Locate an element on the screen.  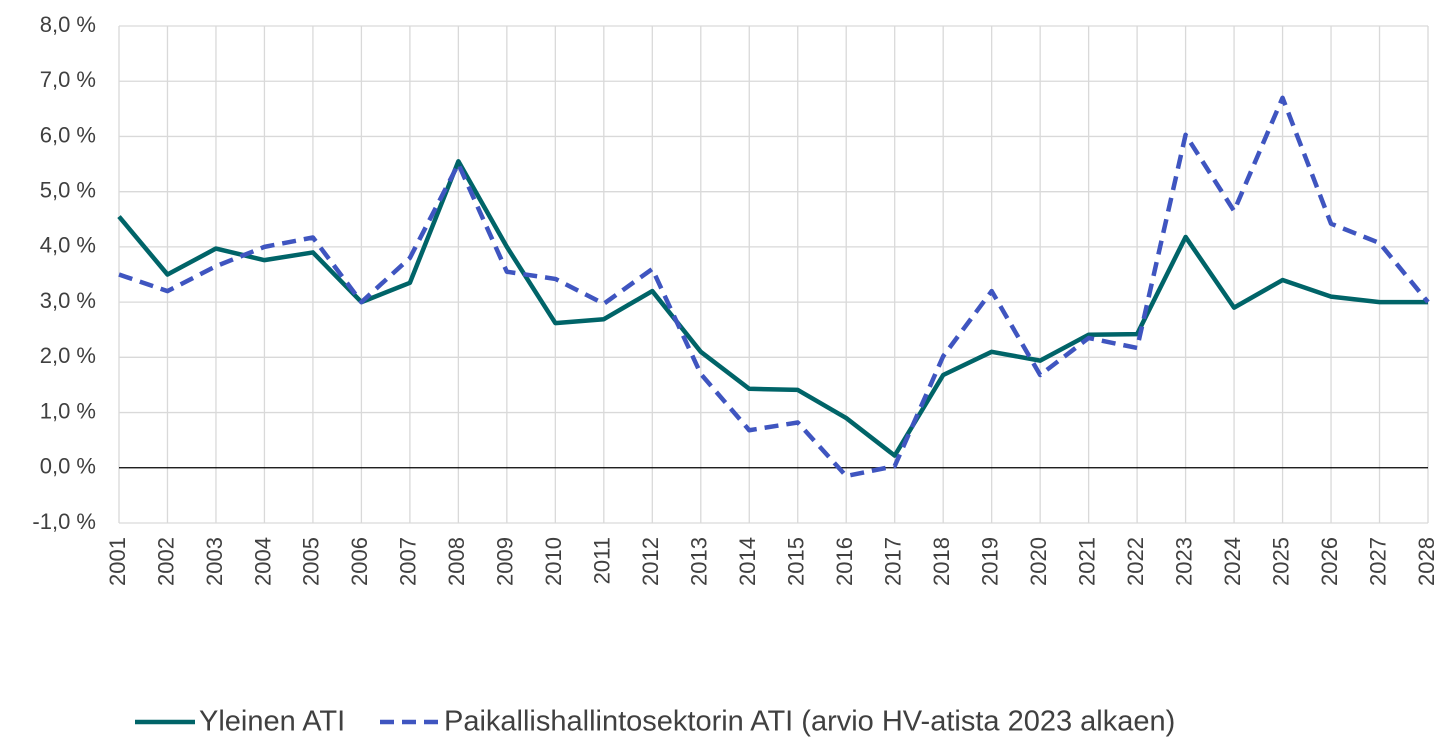
y-tick-label: 1,0 % is located at coordinates (68, 410).